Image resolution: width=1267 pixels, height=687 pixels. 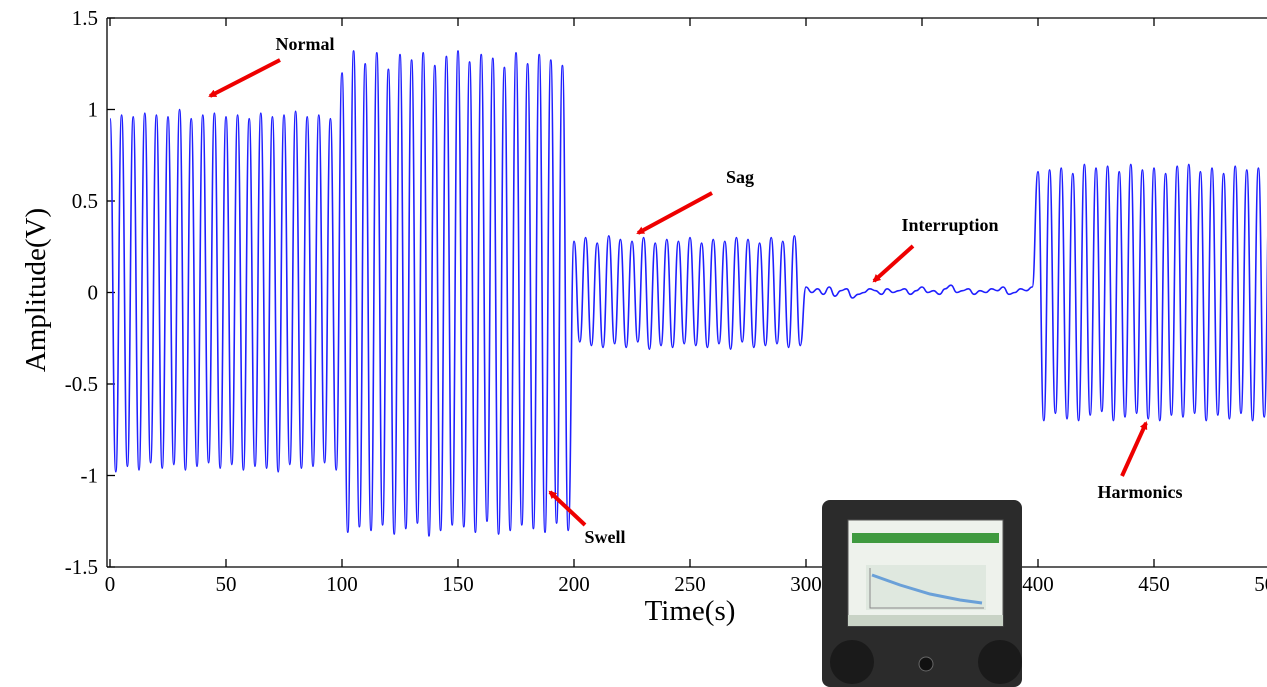 I want to click on x-tick-label: 200, so click(x=574, y=584).